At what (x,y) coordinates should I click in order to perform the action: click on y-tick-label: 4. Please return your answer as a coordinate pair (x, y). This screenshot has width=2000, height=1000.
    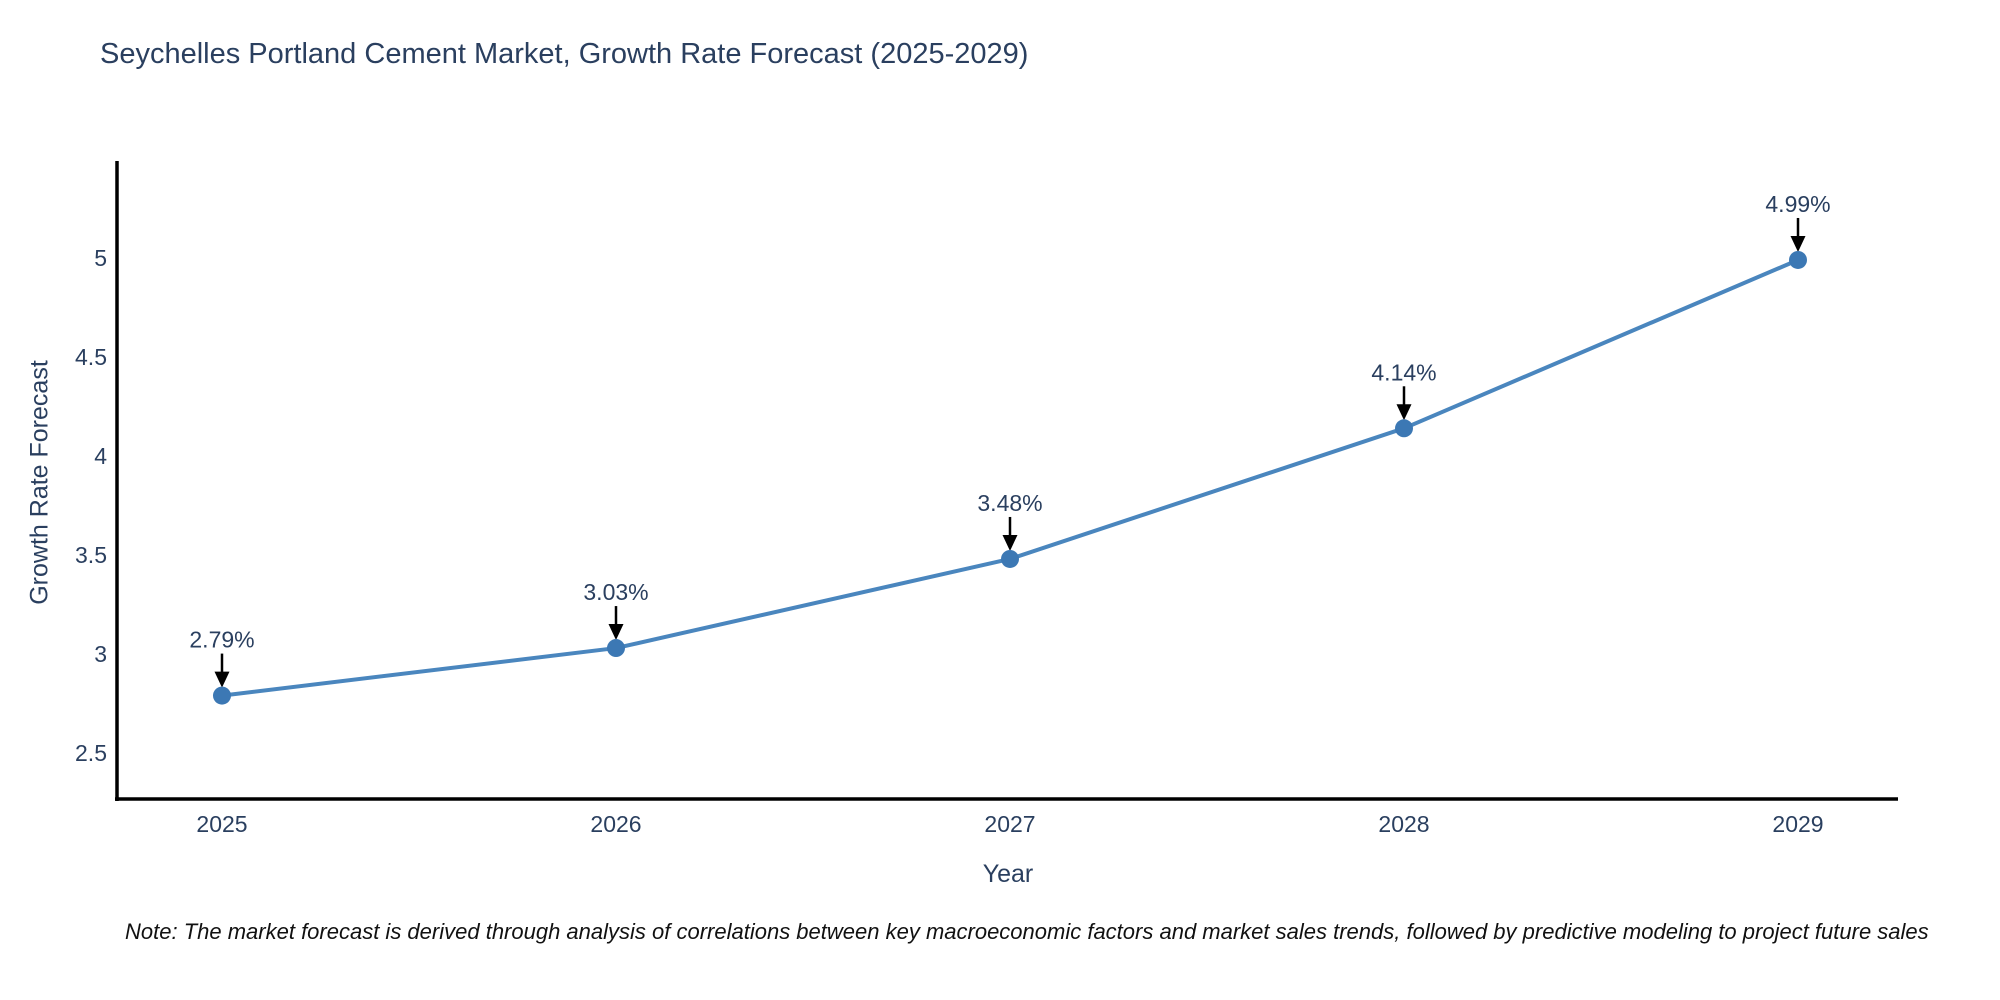
    Looking at the image, I should click on (100, 456).